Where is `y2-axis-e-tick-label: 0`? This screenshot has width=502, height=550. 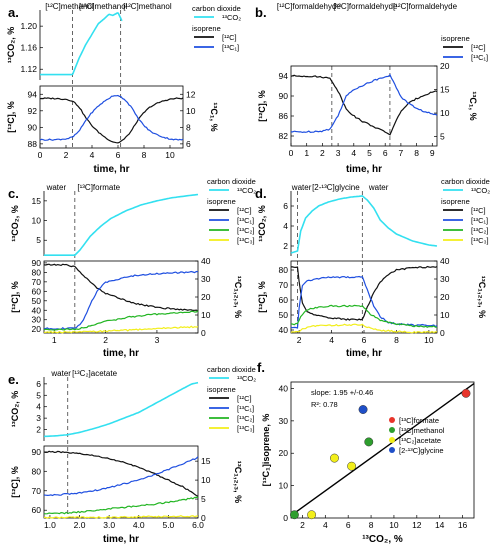
y2-axis-e-tick-label: 0 is located at coordinates (203, 518).